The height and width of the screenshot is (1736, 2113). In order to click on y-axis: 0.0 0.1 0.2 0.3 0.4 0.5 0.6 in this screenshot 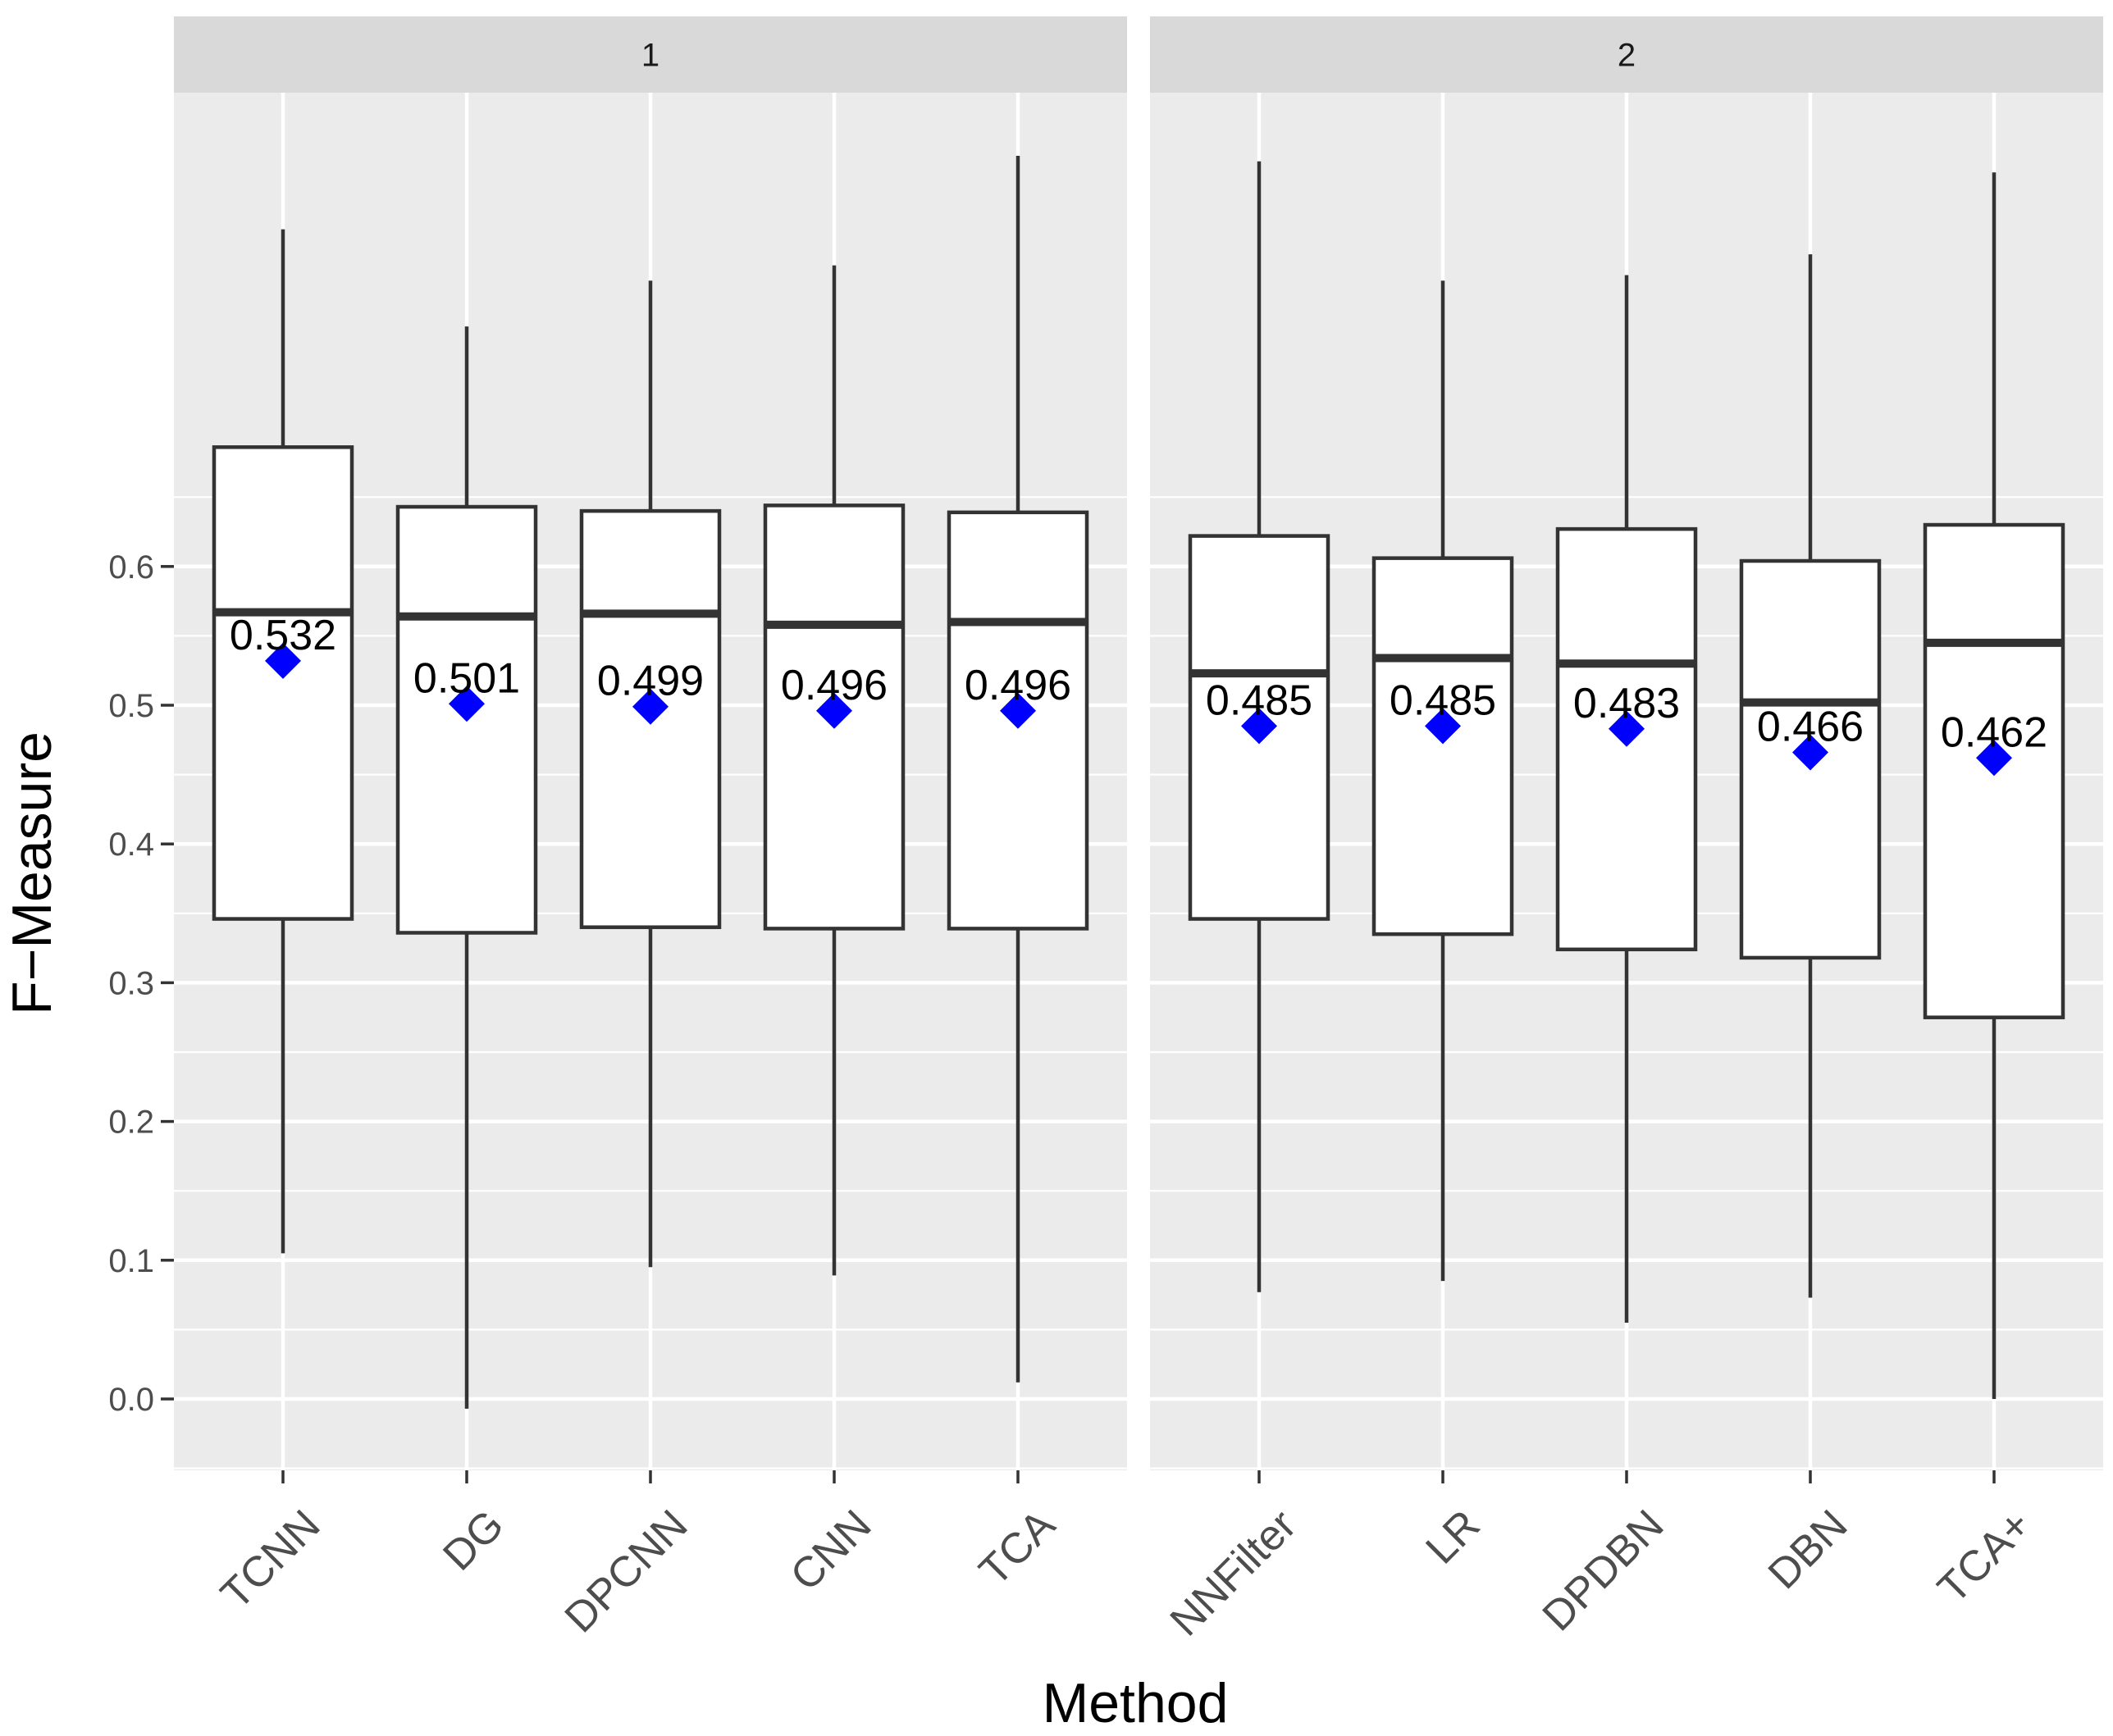, I will do `click(141, 984)`.